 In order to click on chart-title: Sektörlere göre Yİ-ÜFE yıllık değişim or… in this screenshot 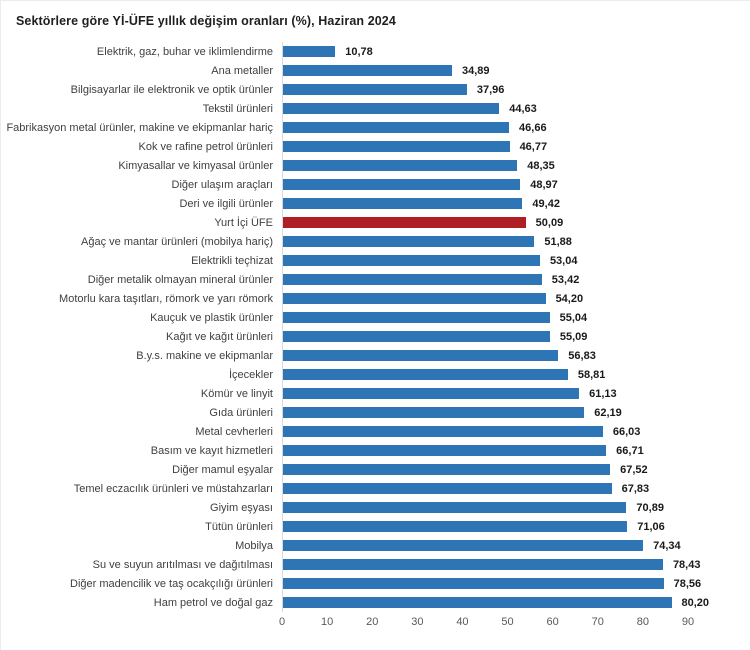, I will do `click(206, 21)`.